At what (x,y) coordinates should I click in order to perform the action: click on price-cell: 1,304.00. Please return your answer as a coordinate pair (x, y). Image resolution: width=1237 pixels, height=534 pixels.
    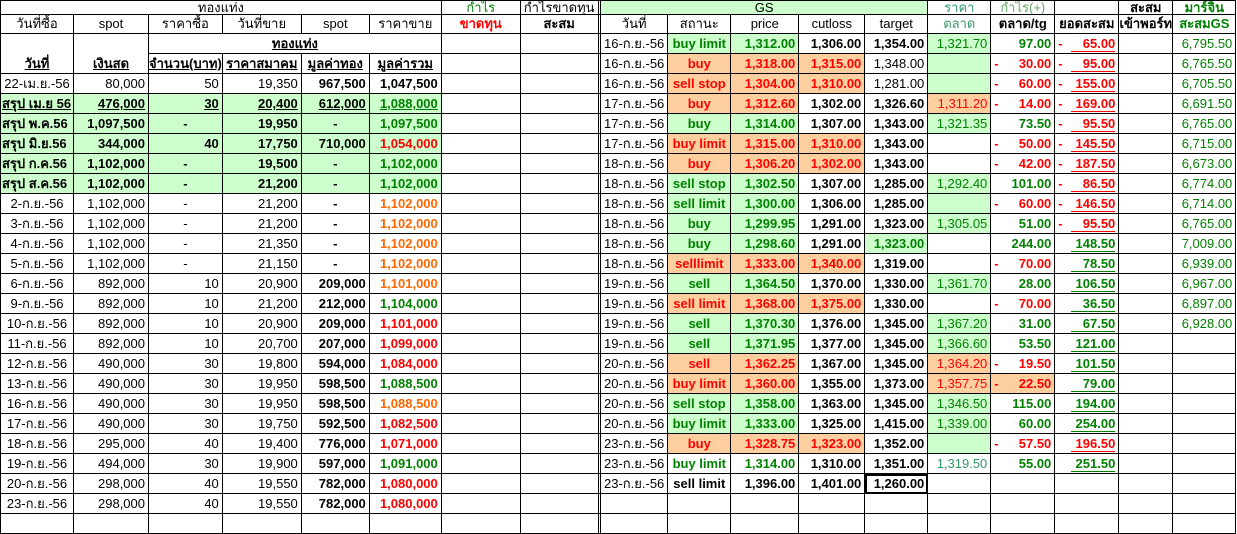
    Looking at the image, I should click on (765, 83).